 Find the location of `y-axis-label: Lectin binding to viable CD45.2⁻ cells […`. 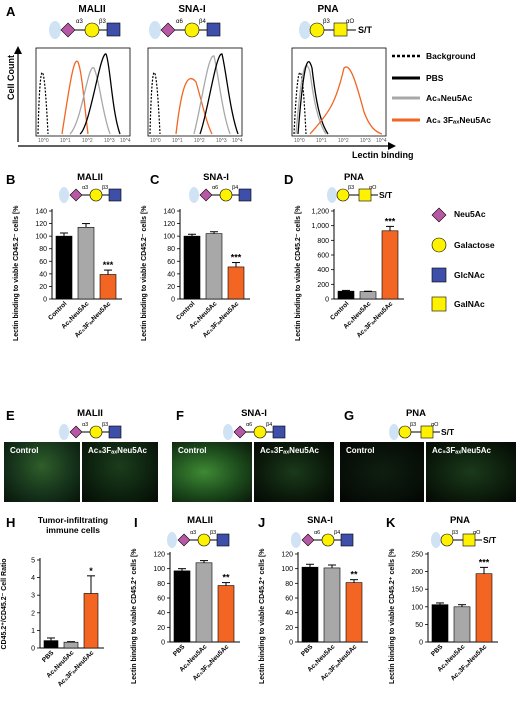

y-axis-label: Lectin binding to viable CD45.2⁻ cells [… is located at coordinates (144, 273).